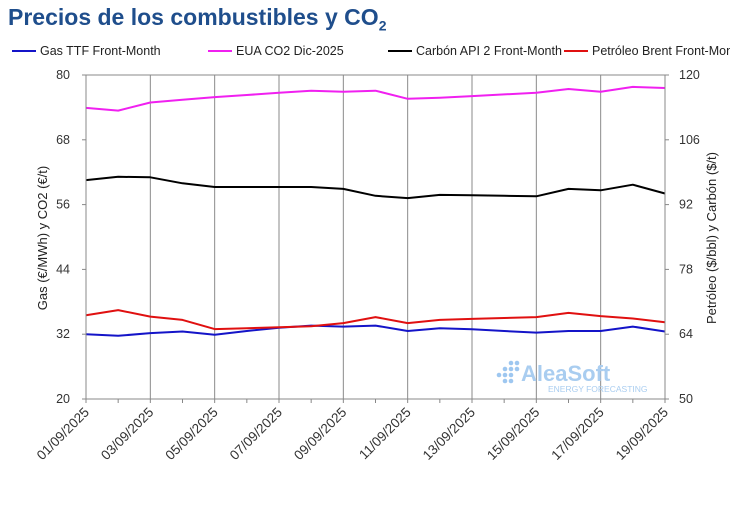  Describe the element at coordinates (686, 334) in the screenshot. I see `y-right-tick-label: 64` at that location.